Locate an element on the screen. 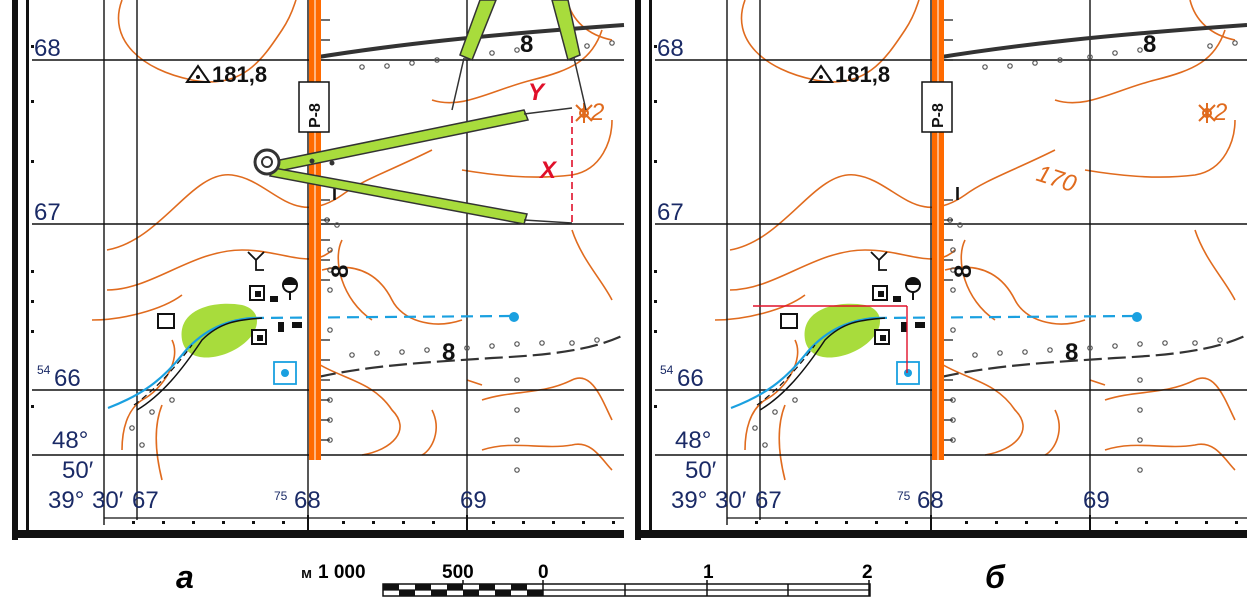 This screenshot has height=600, width=1247. scale-tick-2: 2 is located at coordinates (867, 572).